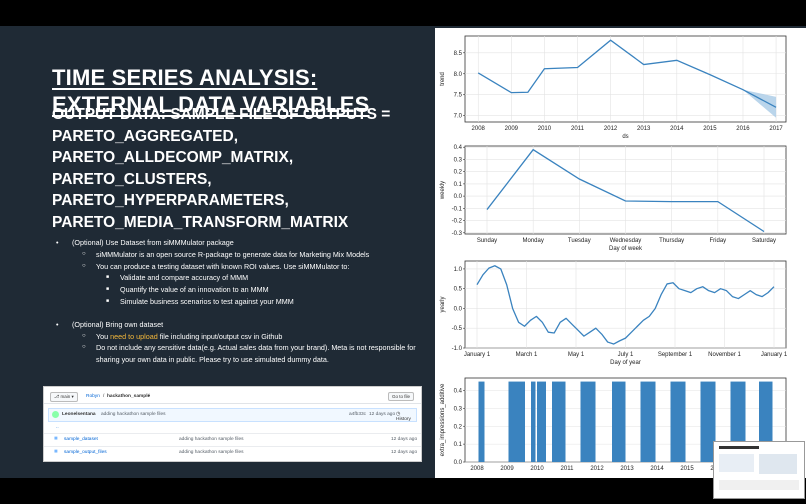  What do you see at coordinates (457, 329) in the screenshot?
I see `y-tick-label: -0.5` at bounding box center [457, 329].